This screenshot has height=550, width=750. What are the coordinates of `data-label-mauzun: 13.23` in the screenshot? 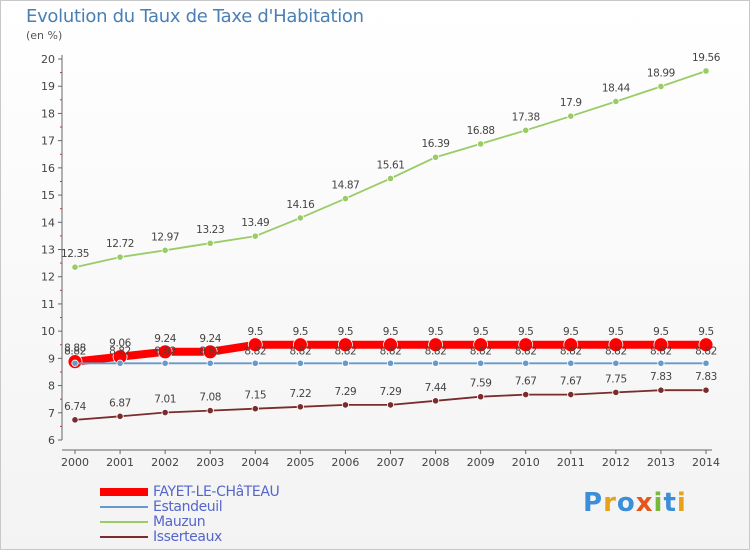 It's located at (210, 230).